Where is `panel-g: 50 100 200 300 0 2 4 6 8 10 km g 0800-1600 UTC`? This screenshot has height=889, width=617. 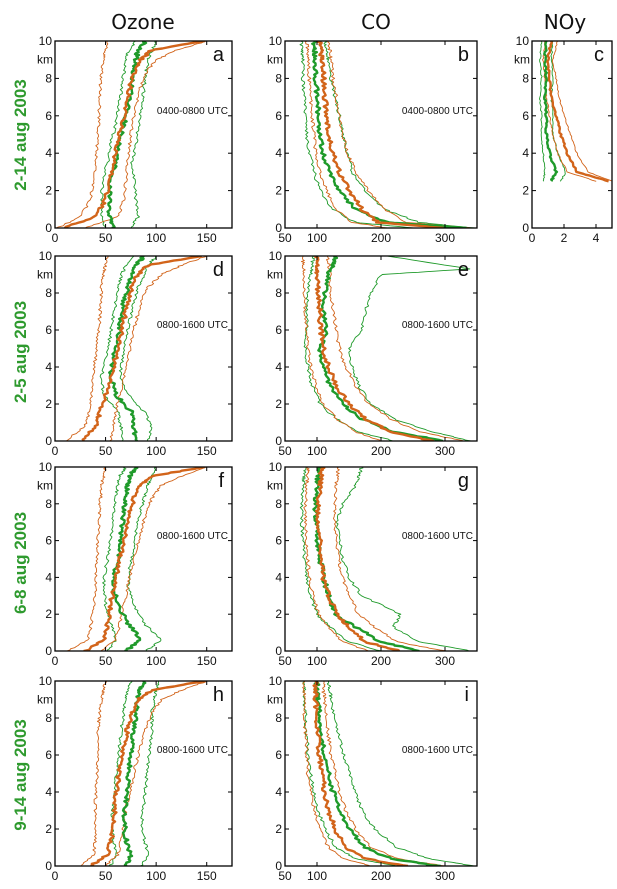 panel-g: 50 100 200 300 0 2 4 6 8 10 km g 0800-1600 UTC is located at coordinates (372, 564).